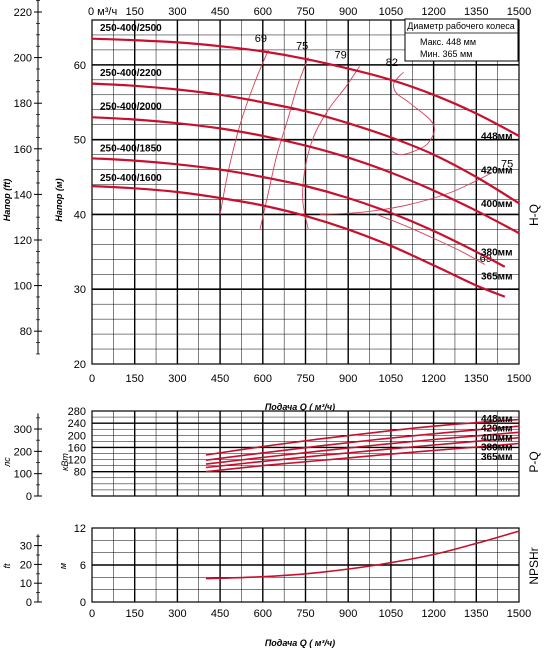  I want to click on pq-series, so click(362, 445).